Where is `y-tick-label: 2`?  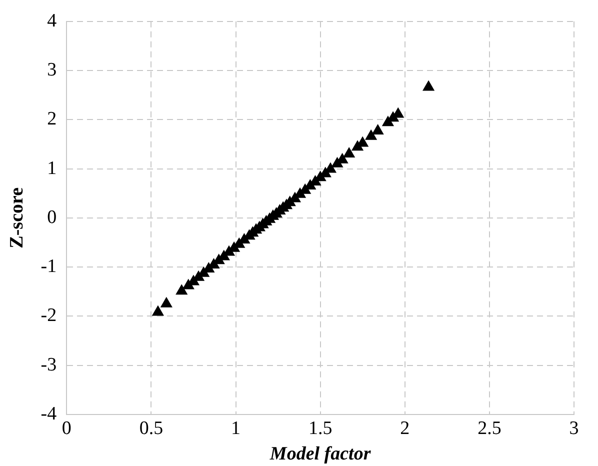 y-tick-label: 2 is located at coordinates (52, 119).